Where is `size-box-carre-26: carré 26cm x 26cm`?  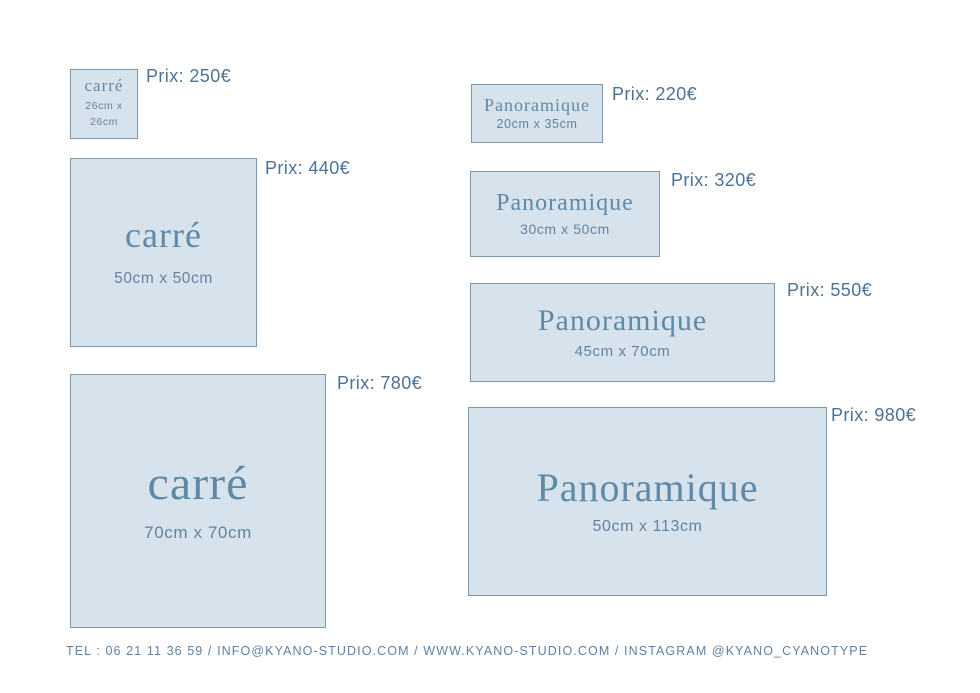 size-box-carre-26: carré 26cm x 26cm is located at coordinates (104, 104).